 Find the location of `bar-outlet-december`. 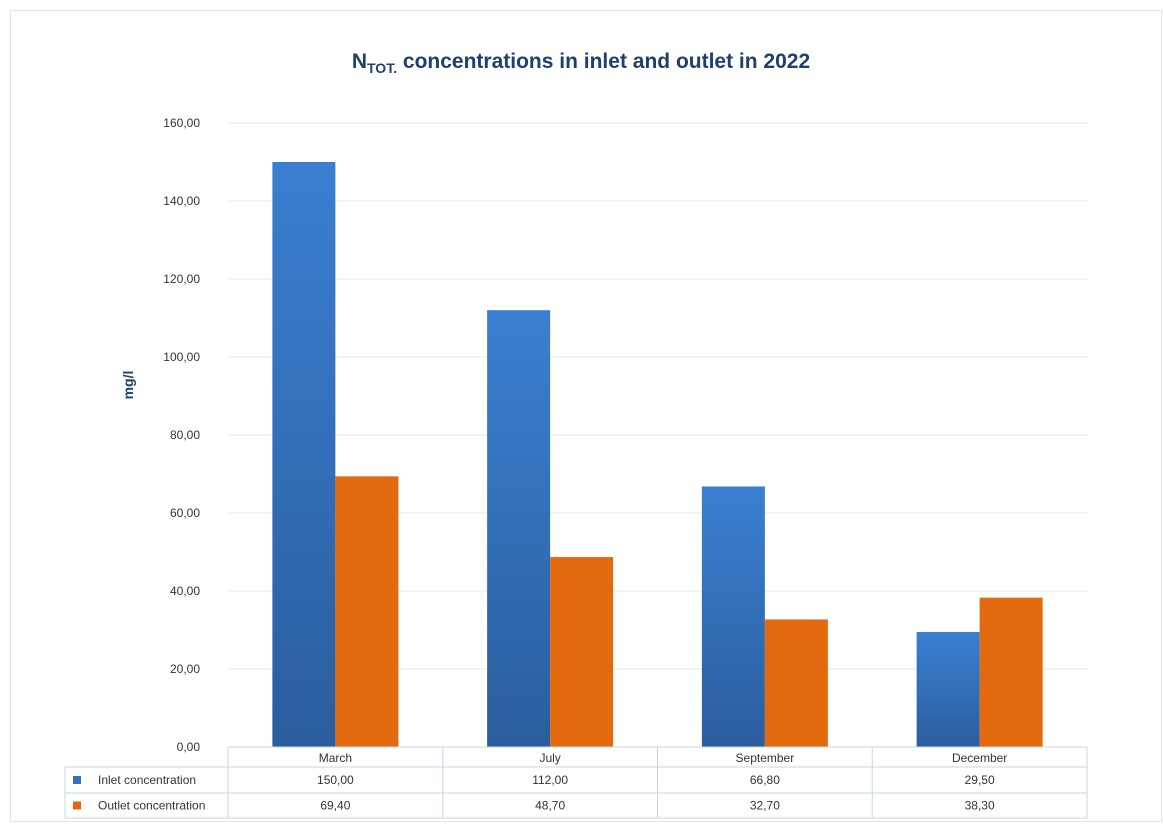

bar-outlet-december is located at coordinates (1011, 672).